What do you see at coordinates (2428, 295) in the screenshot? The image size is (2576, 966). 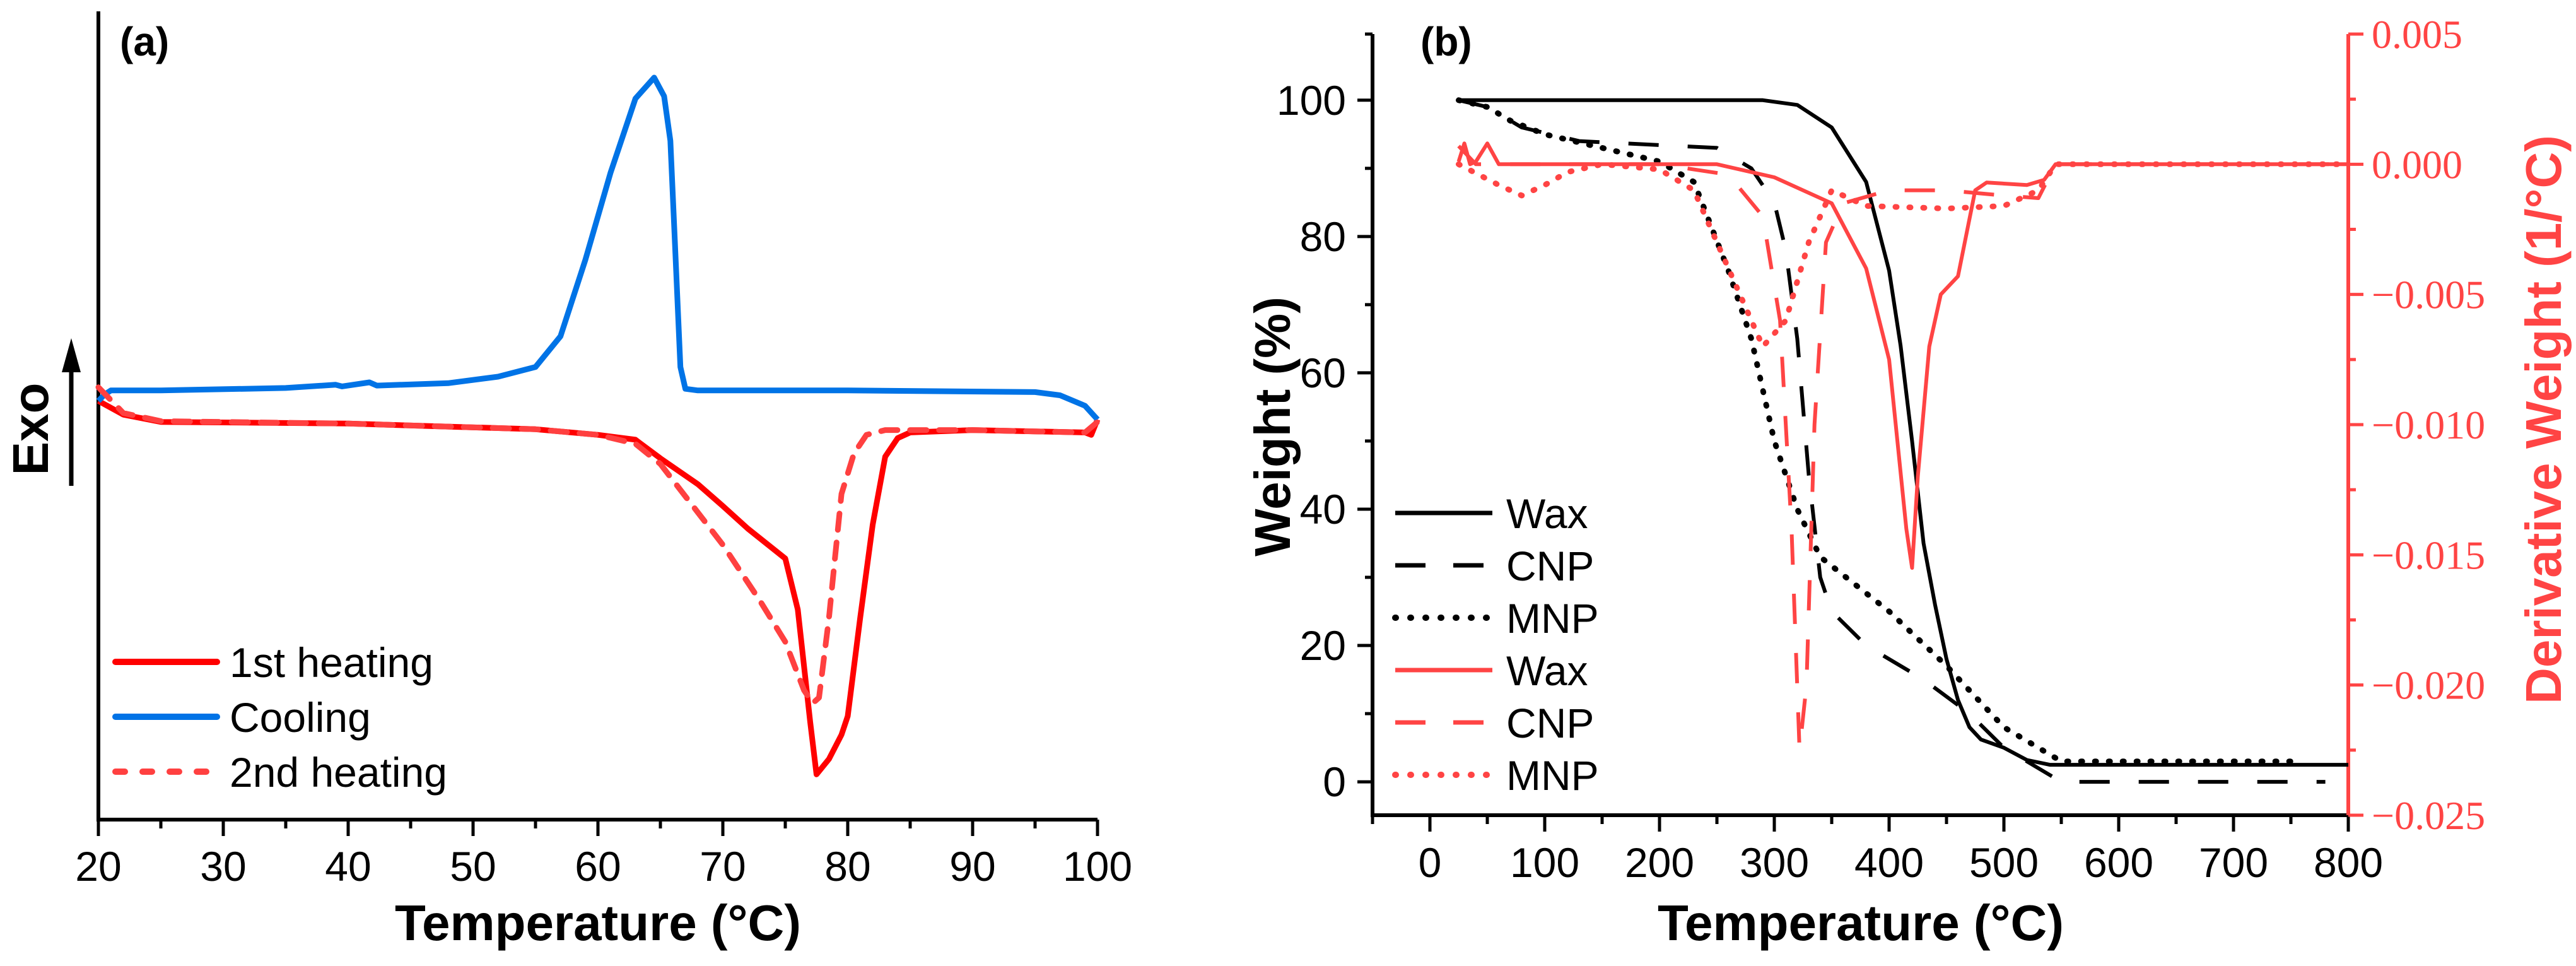 I see `y2-tick-label: −0.005` at bounding box center [2428, 295].